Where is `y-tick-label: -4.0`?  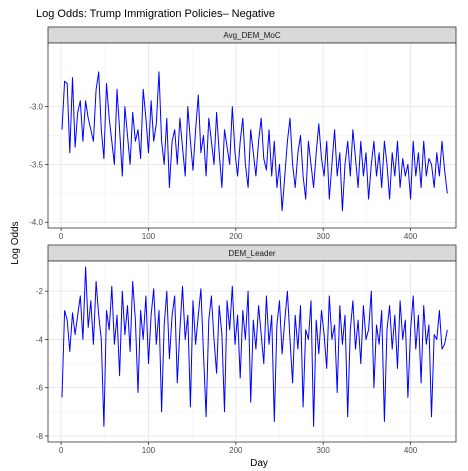 y-tick-label: -4.0 is located at coordinates (36, 222).